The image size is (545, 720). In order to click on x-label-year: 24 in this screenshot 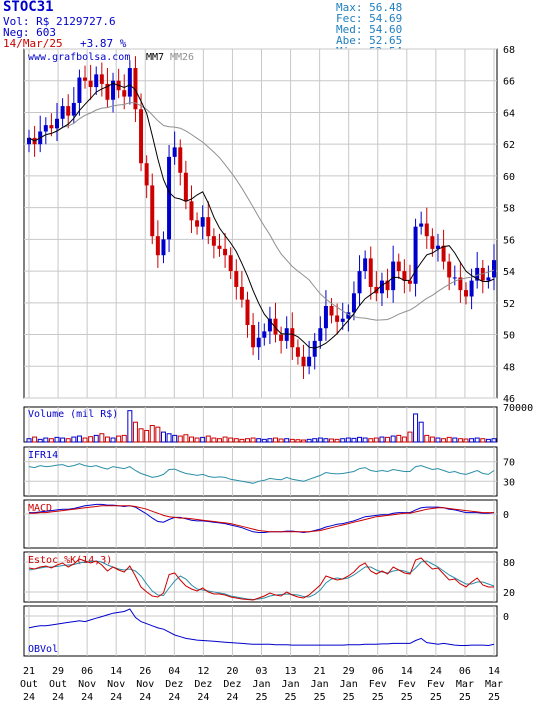, I will do `click(29, 697)`.